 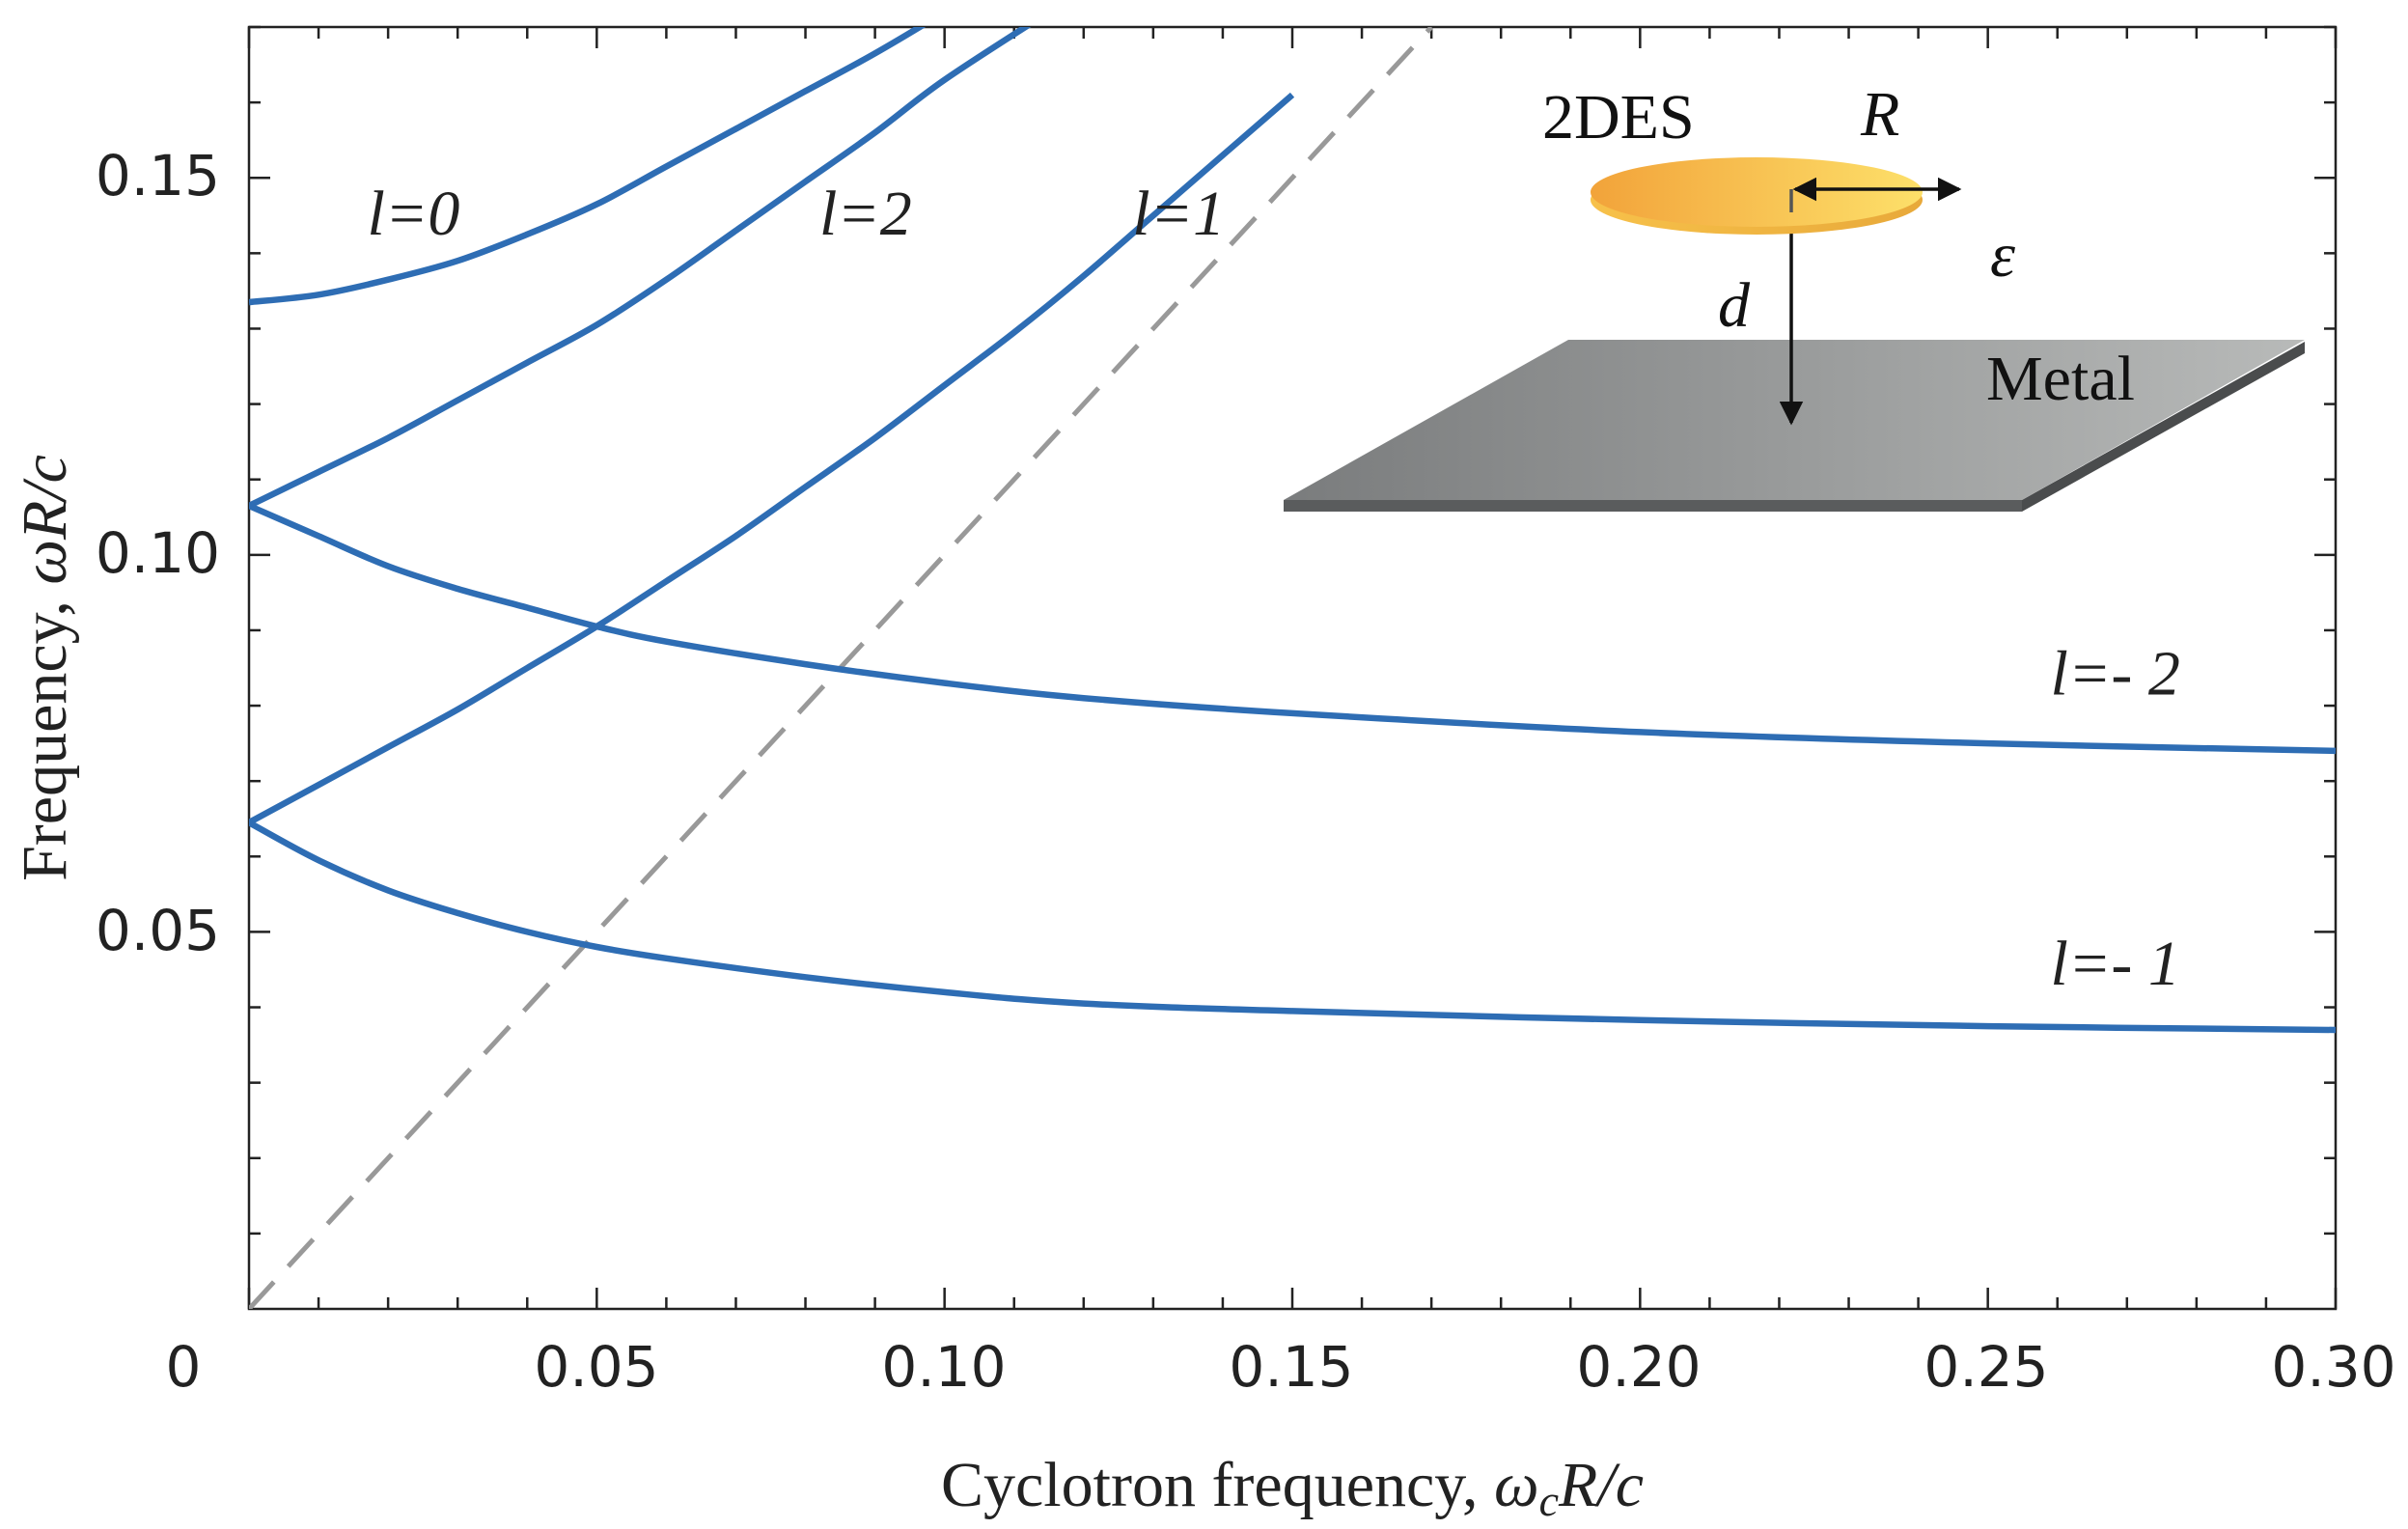 What do you see at coordinates (2333, 1367) in the screenshot?
I see `x-tick-label: 0.30` at bounding box center [2333, 1367].